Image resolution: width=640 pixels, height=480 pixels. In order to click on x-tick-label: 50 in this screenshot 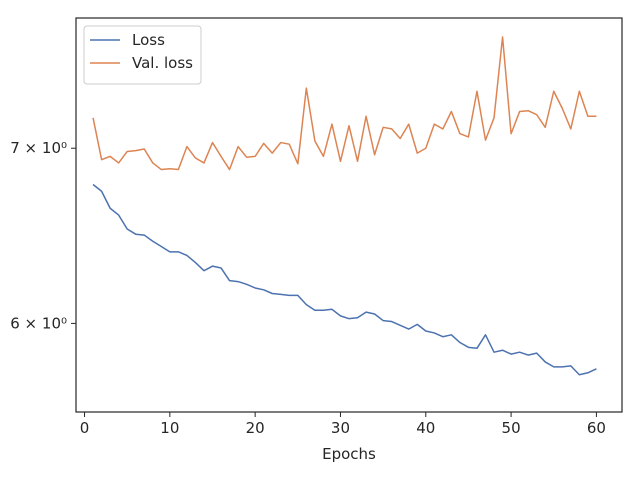, I will do `click(511, 428)`.